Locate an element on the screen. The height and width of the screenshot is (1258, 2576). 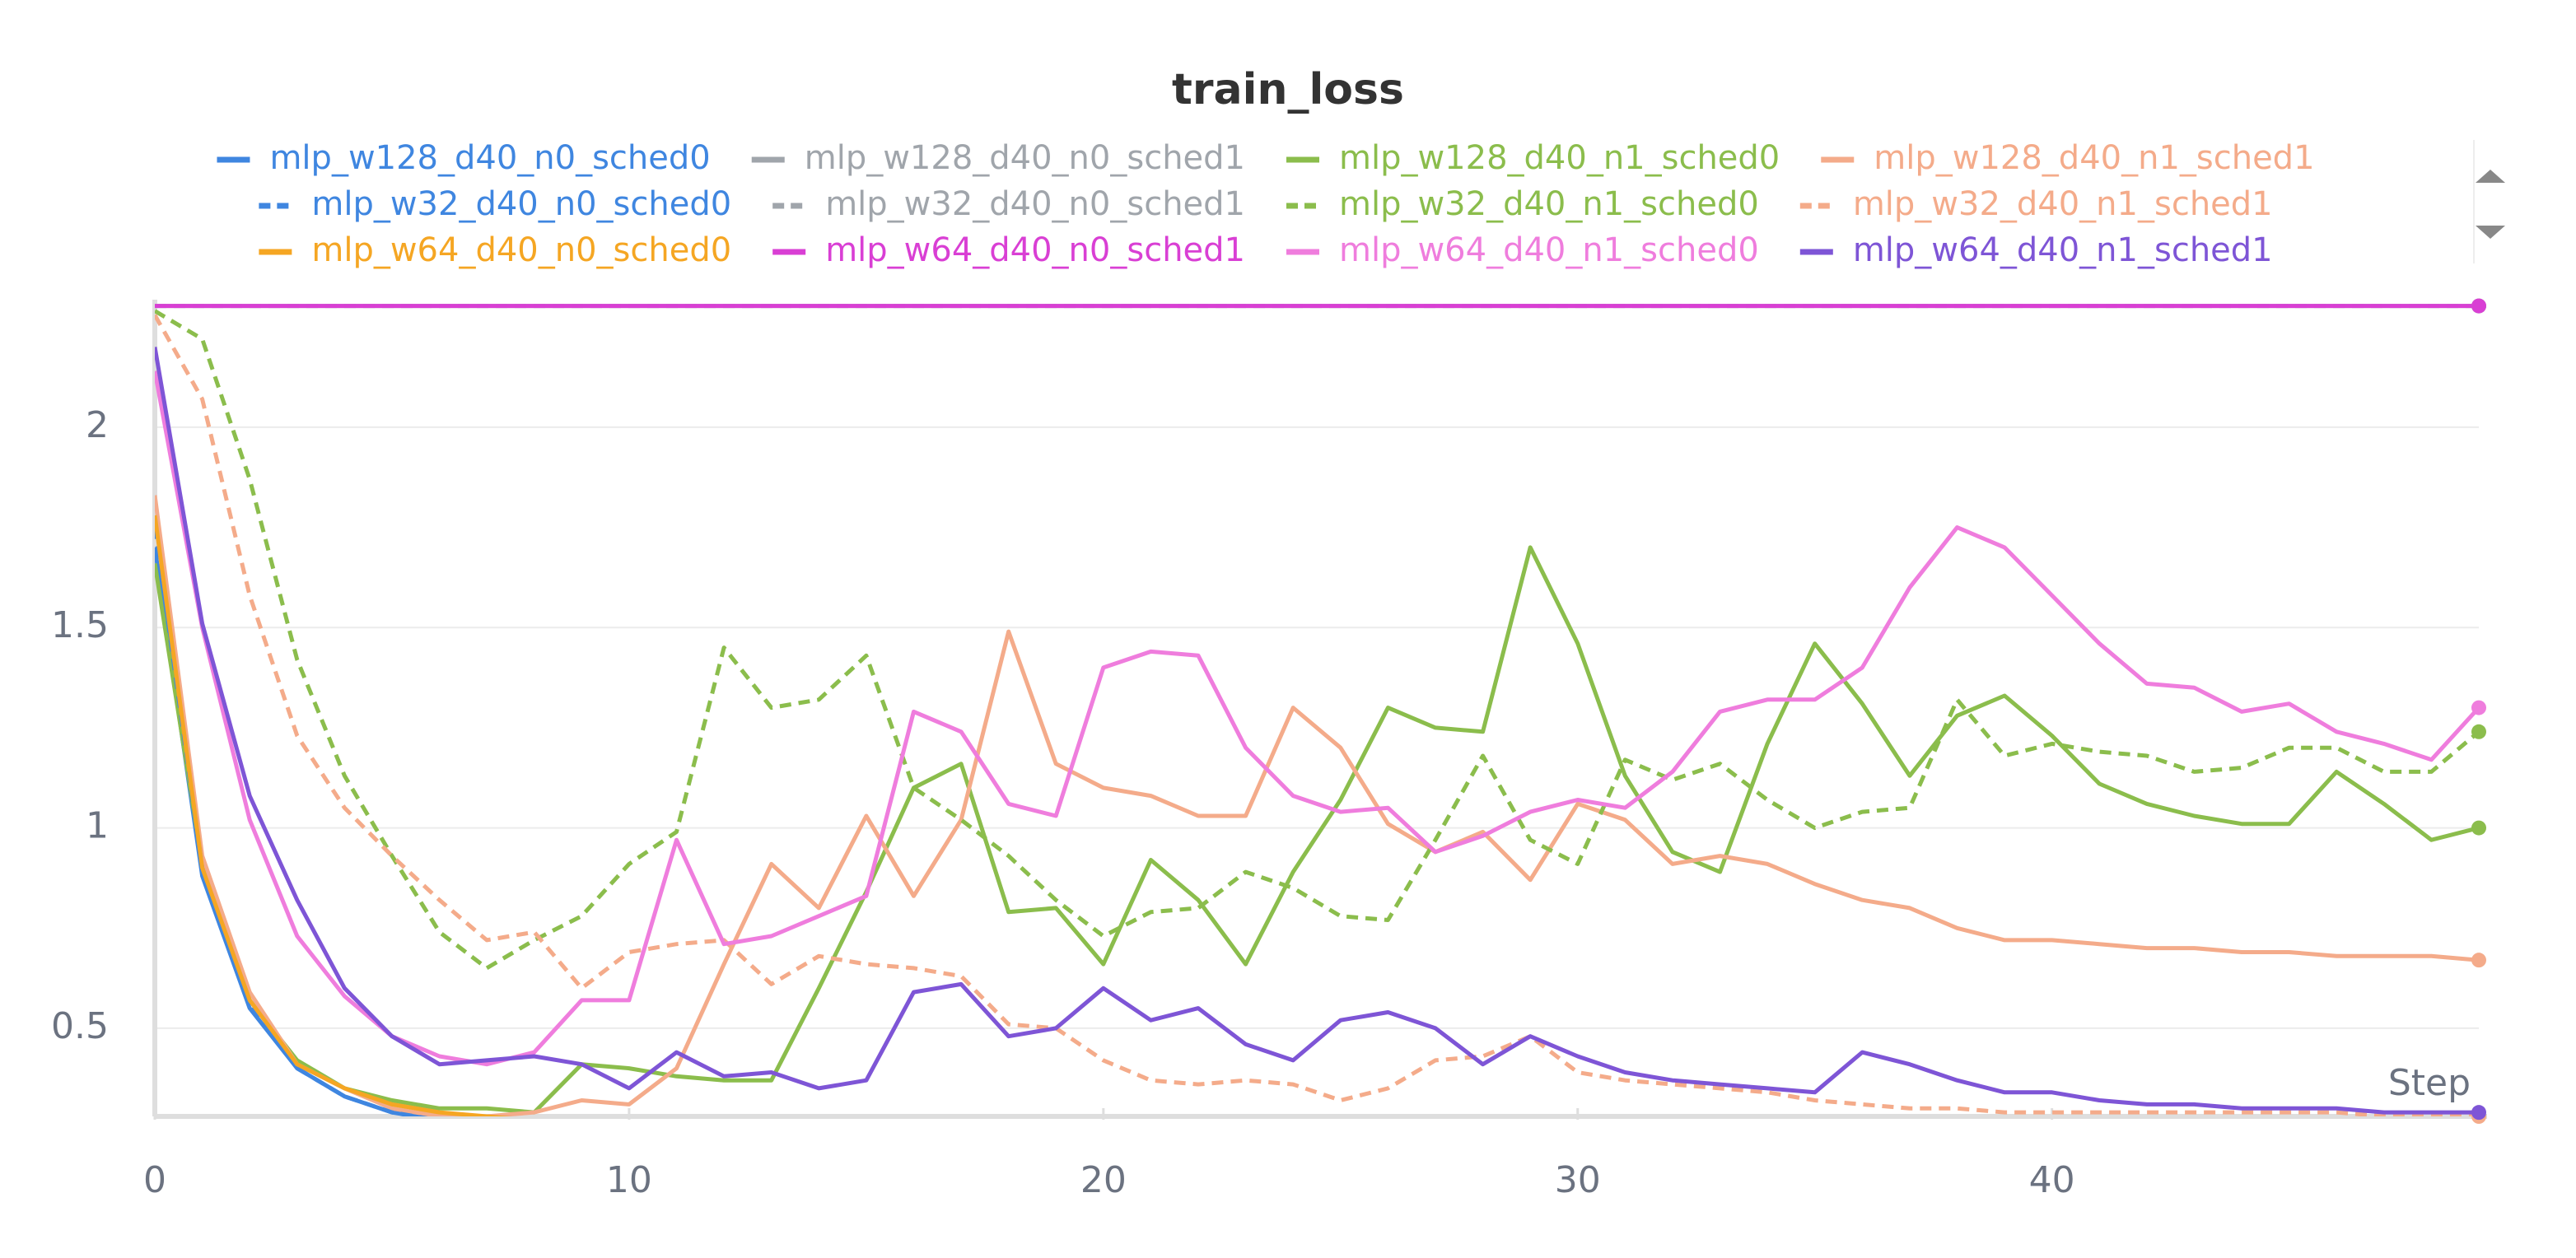
legend-label: mlp_w32_d40_n0_sched0 is located at coordinates (521, 204).